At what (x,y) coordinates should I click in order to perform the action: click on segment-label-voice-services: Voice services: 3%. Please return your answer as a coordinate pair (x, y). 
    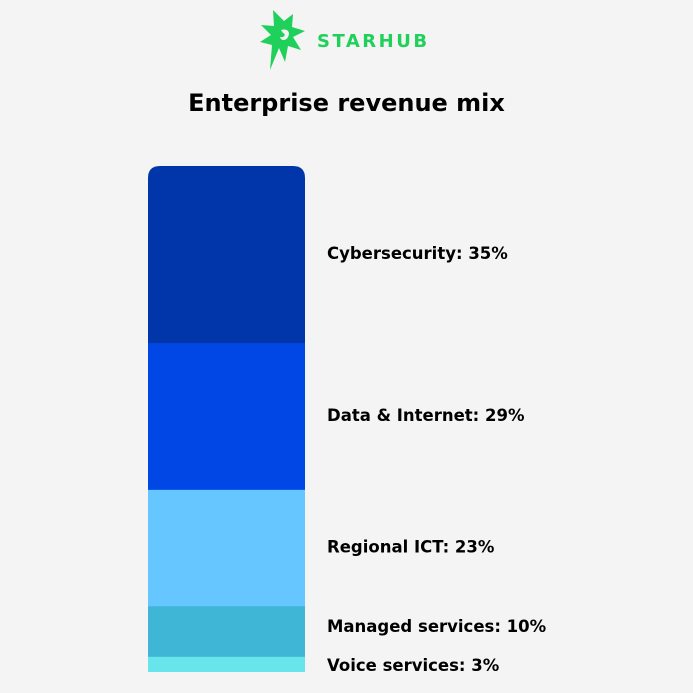
    Looking at the image, I should click on (413, 665).